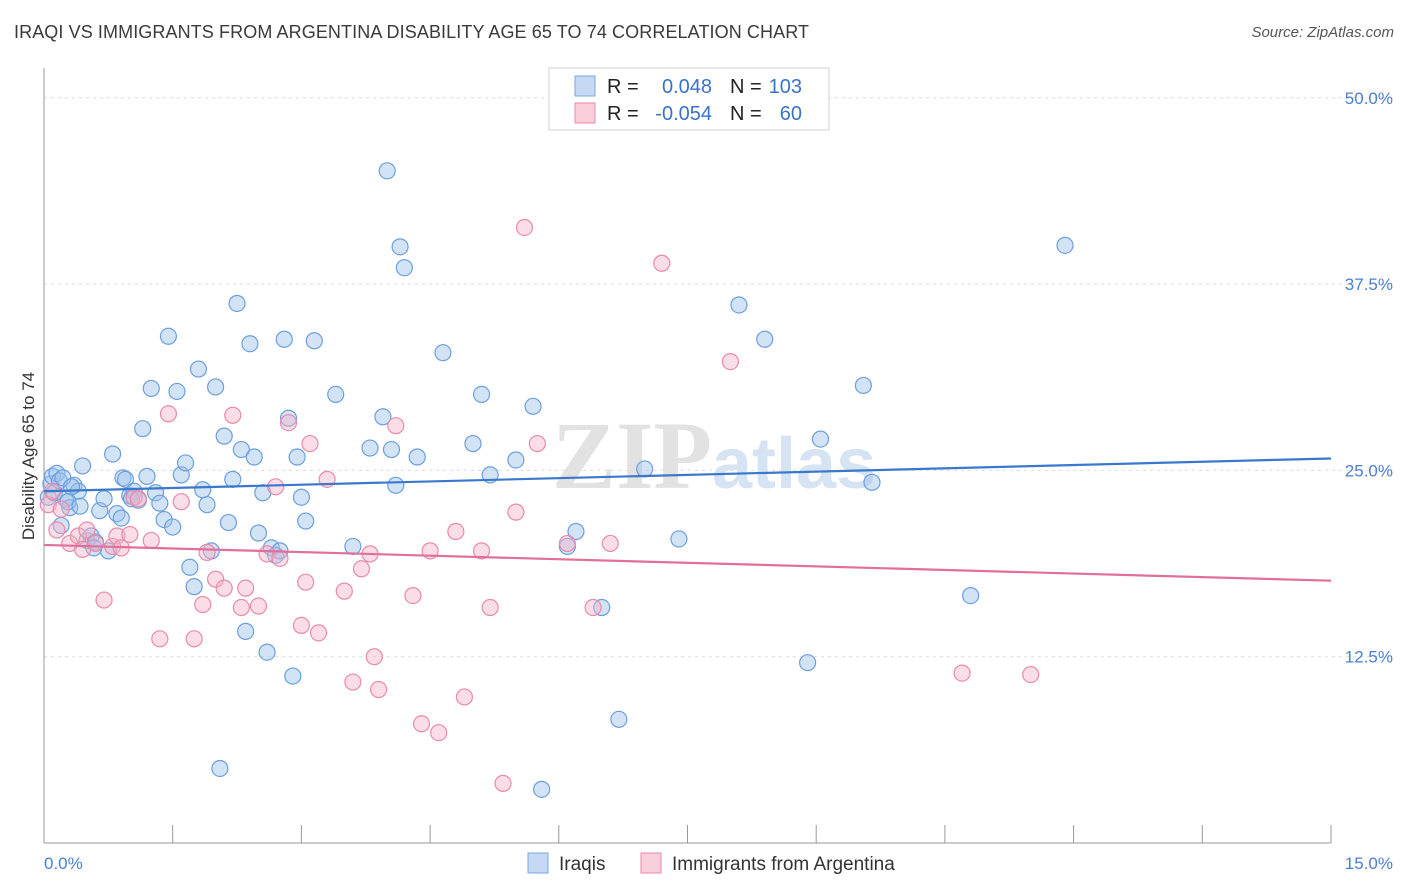 The height and width of the screenshot is (892, 1406). Describe the element at coordinates (1369, 657) in the screenshot. I see `y-tick-label: 12.5%` at that location.